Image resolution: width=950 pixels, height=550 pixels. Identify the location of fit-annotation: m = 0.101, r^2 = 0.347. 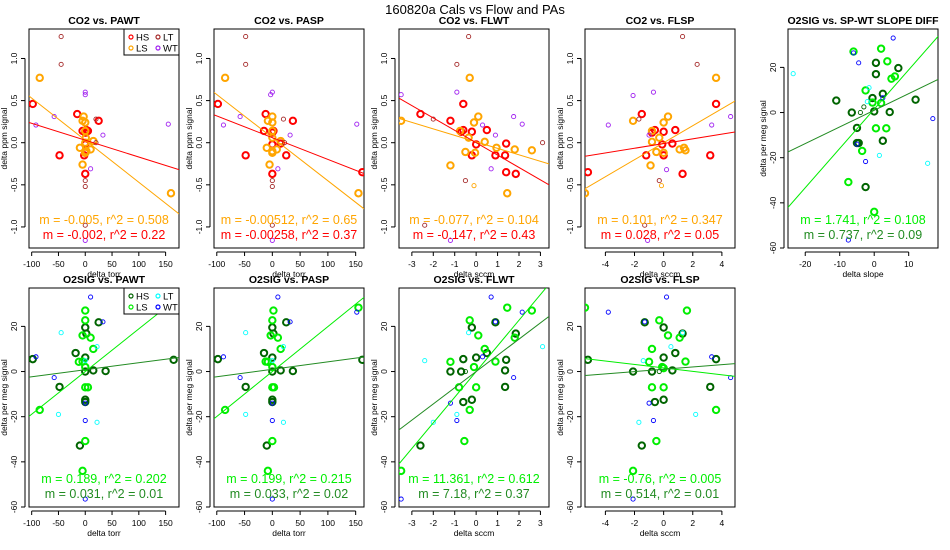
(659, 220).